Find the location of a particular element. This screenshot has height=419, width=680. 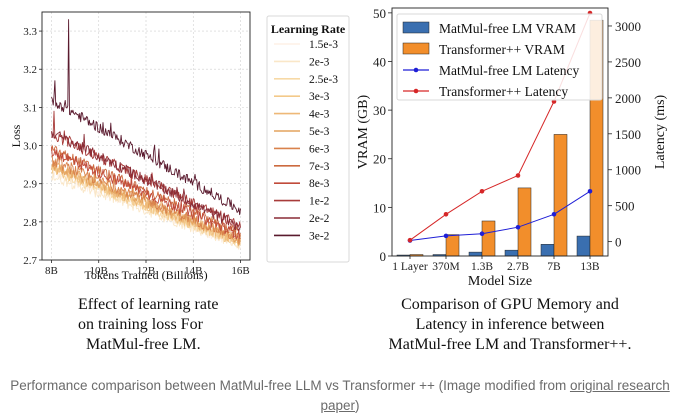

vram-ytick-label: 30 is located at coordinates (379, 110).